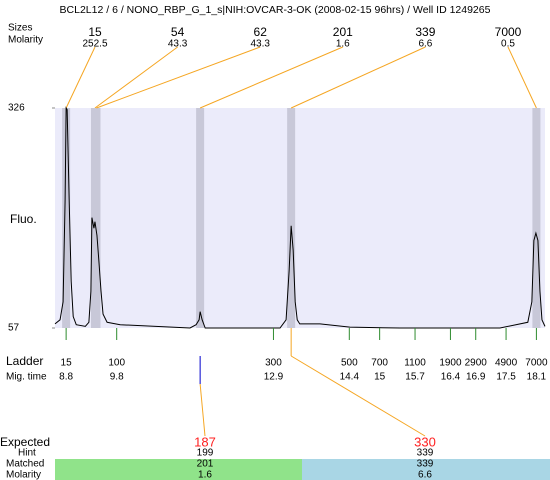 This screenshot has height=480, width=550. Describe the element at coordinates (415, 377) in the screenshot. I see `ladder-time: 15.7` at that location.